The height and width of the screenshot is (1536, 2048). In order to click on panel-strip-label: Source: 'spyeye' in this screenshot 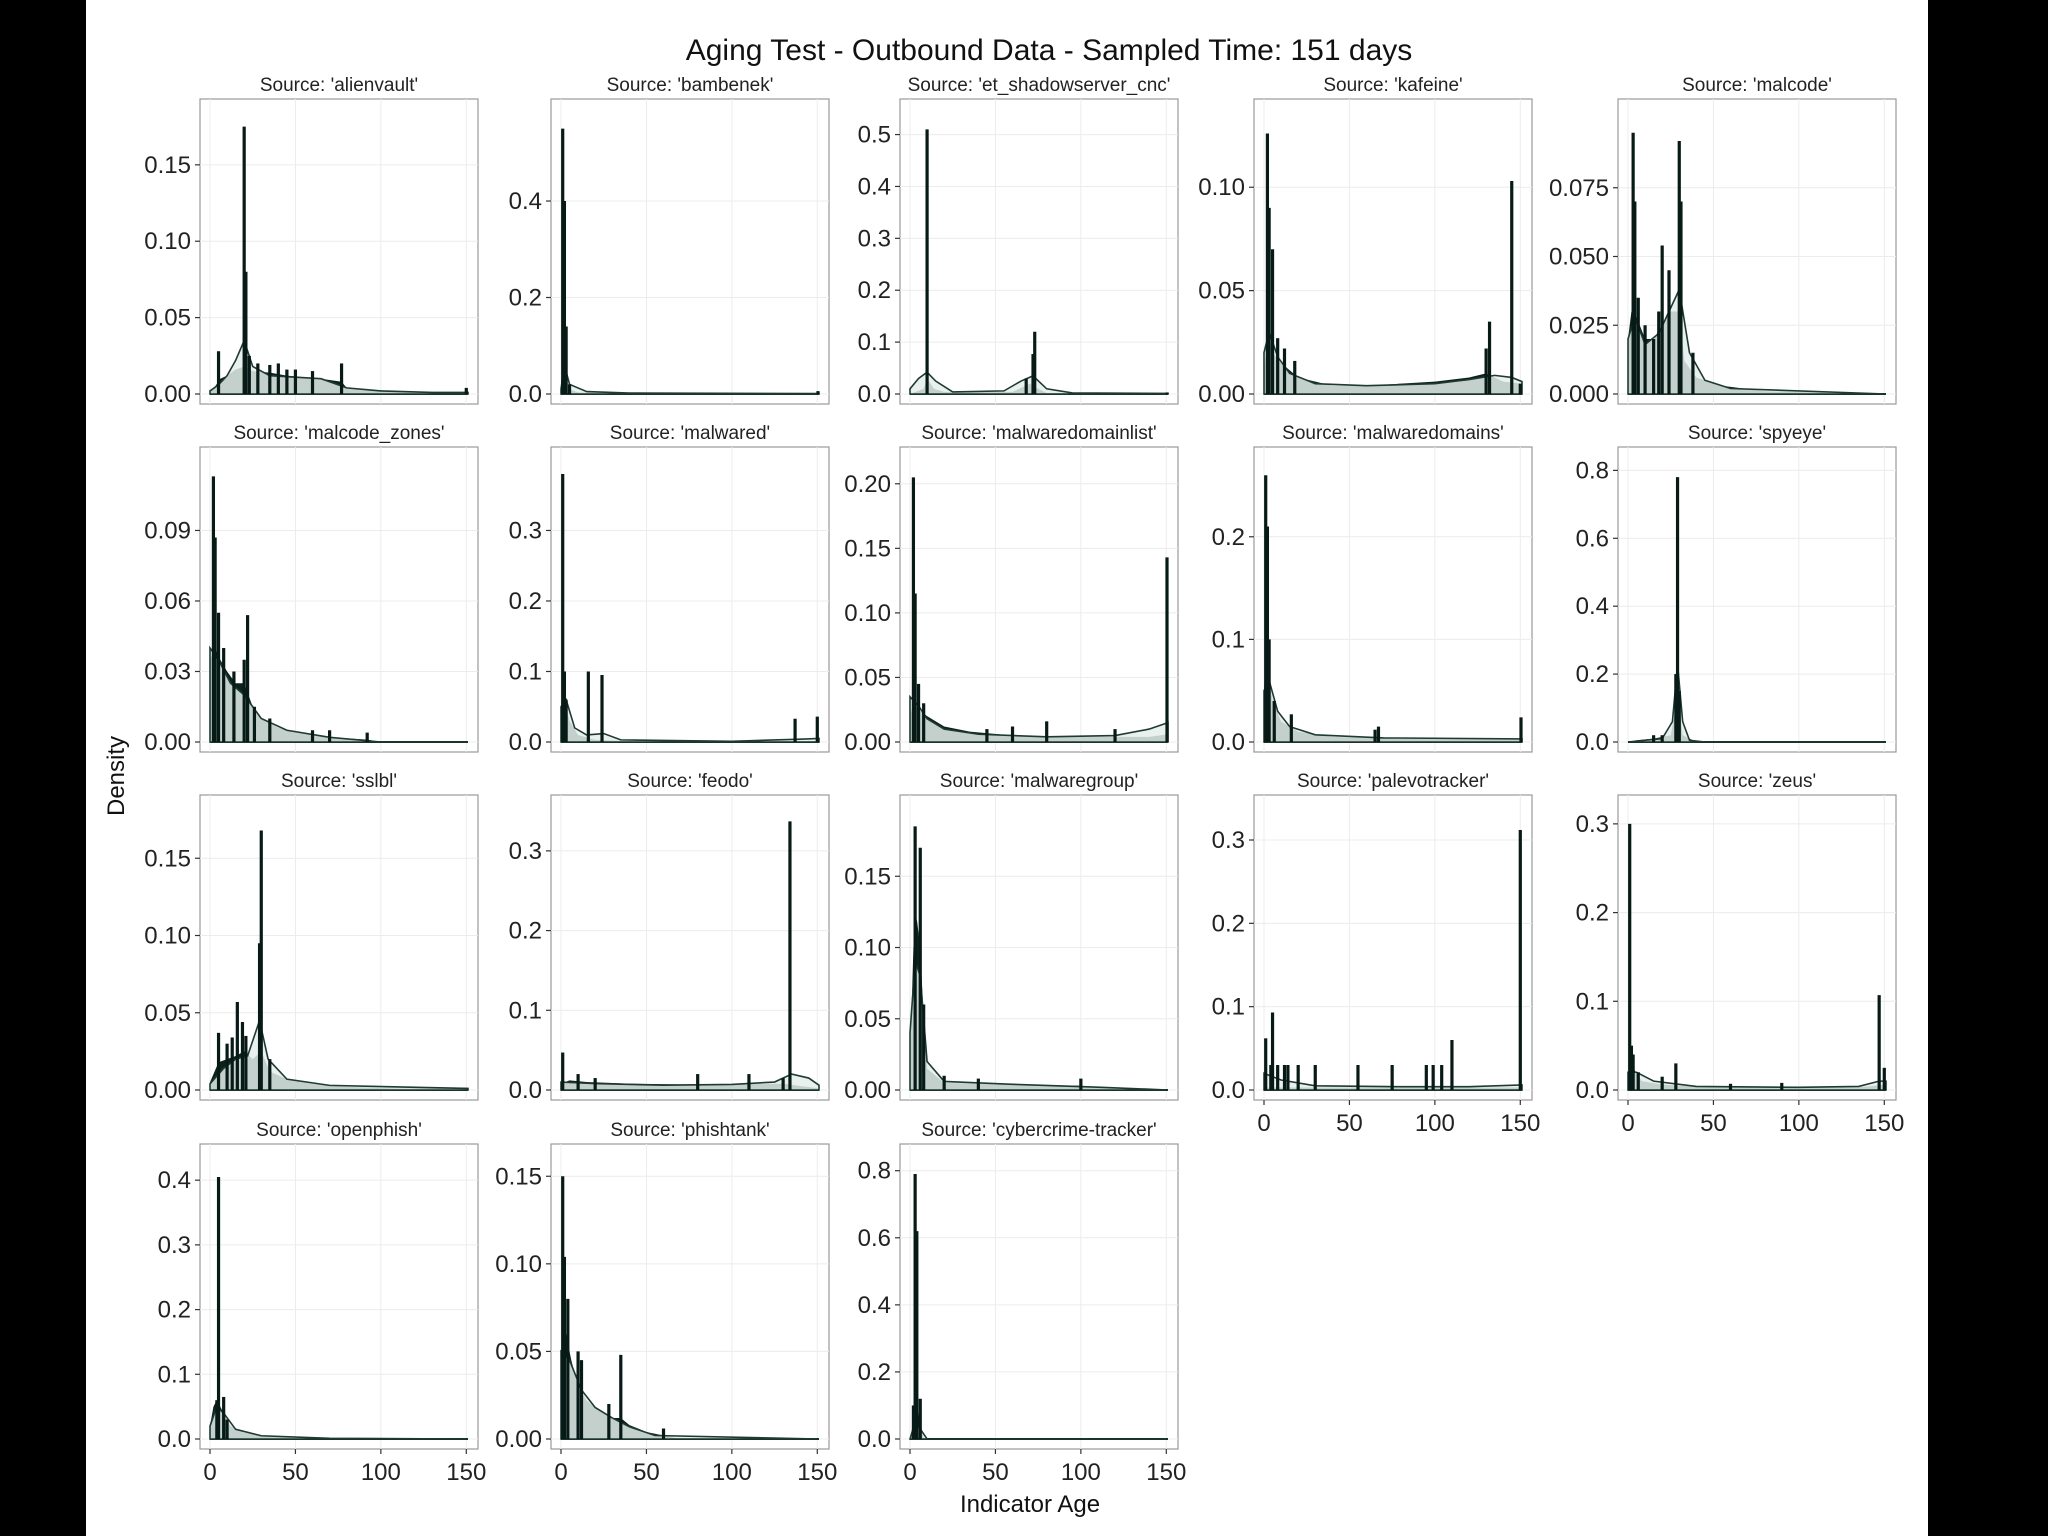, I will do `click(1757, 433)`.